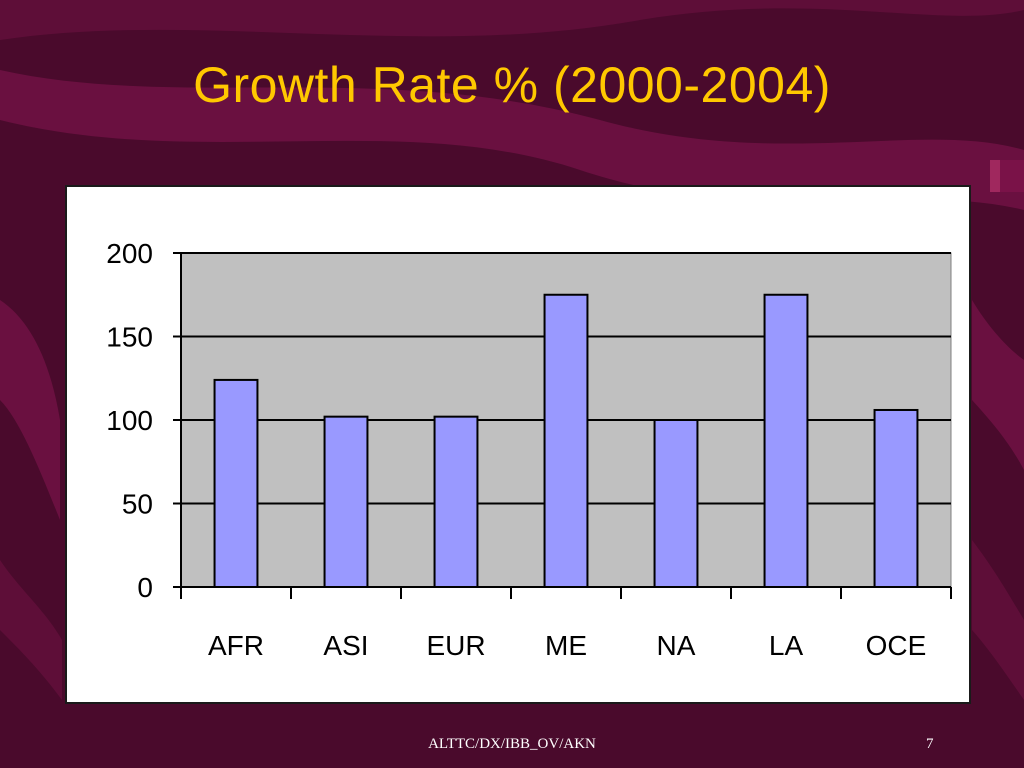 This screenshot has width=1024, height=768. I want to click on y-tick-label: 100, so click(129, 420).